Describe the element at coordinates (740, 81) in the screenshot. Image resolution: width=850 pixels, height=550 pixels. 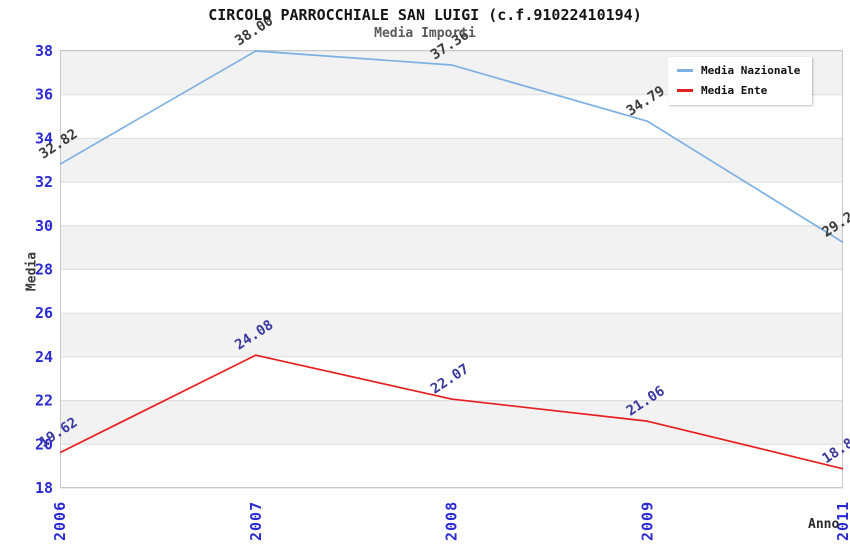
I see `legend: Media Nazionale Media Ente` at that location.